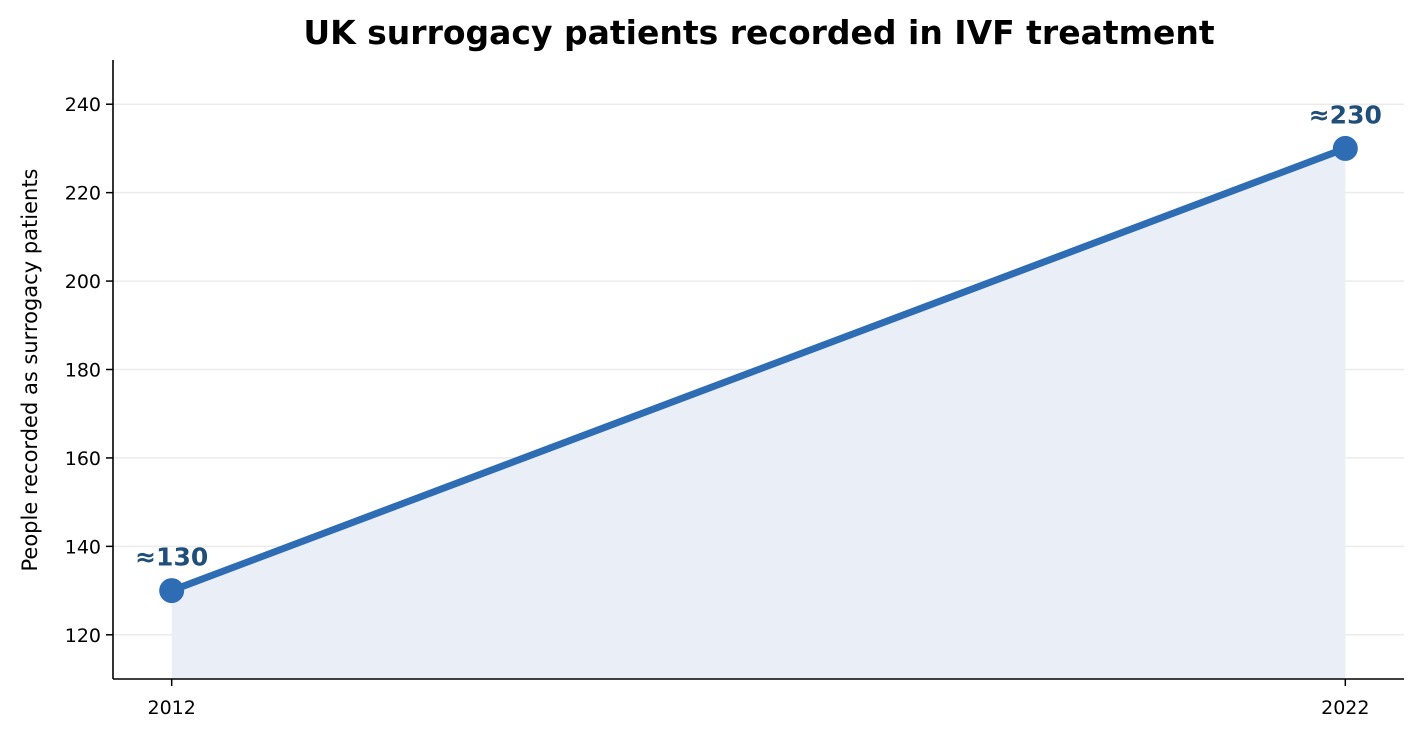  Describe the element at coordinates (83, 459) in the screenshot. I see `y-tick-label: 160` at that location.